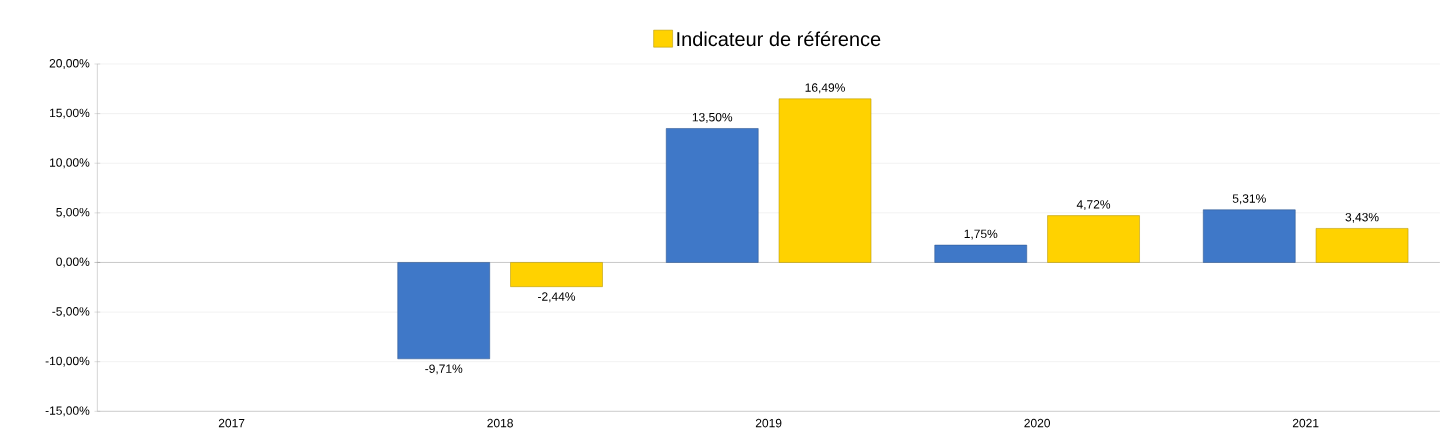 This screenshot has width=1448, height=434. I want to click on y-tick-label: -5,00%, so click(71, 312).